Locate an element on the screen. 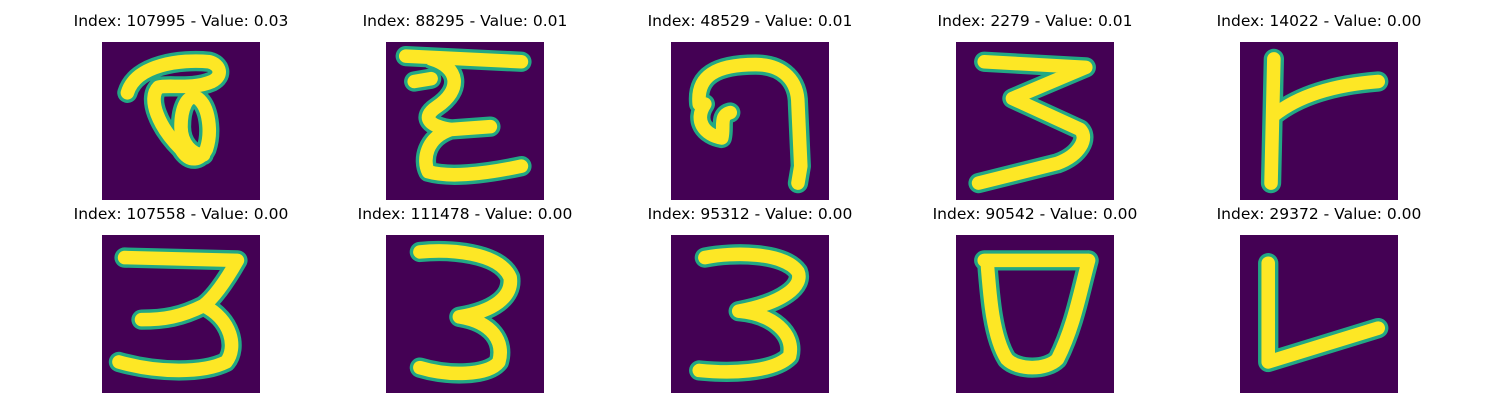 This screenshot has width=1500, height=400. tile-title: Index: 2279 - Value: 0.01 is located at coordinates (1035, 21).